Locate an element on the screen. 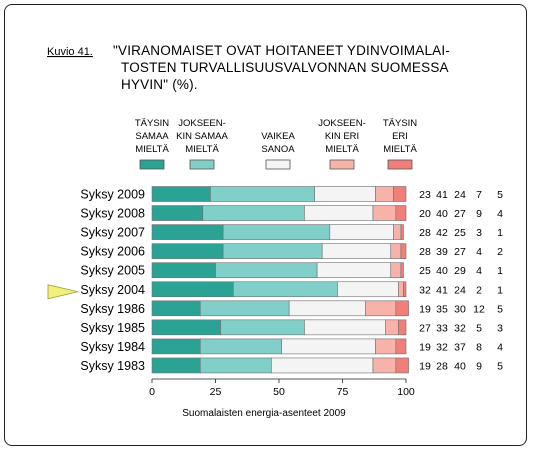  value-label-9-5: 4 is located at coordinates (500, 347).